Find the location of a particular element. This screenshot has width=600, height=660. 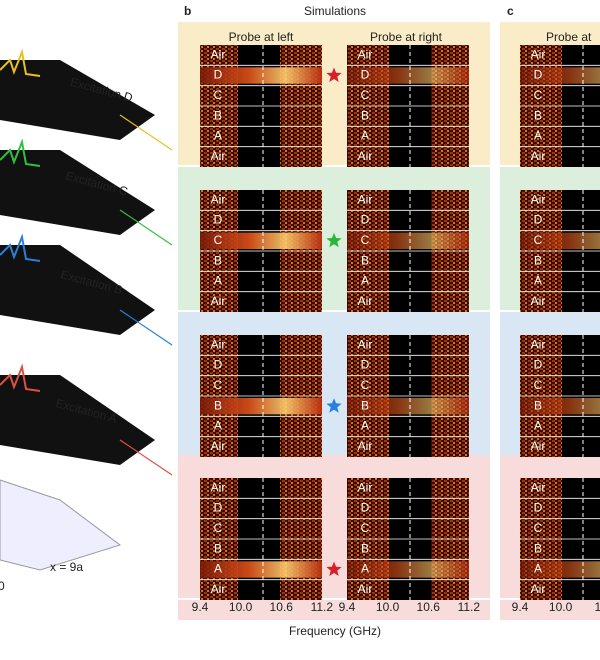

lattice is located at coordinates (61, 525).